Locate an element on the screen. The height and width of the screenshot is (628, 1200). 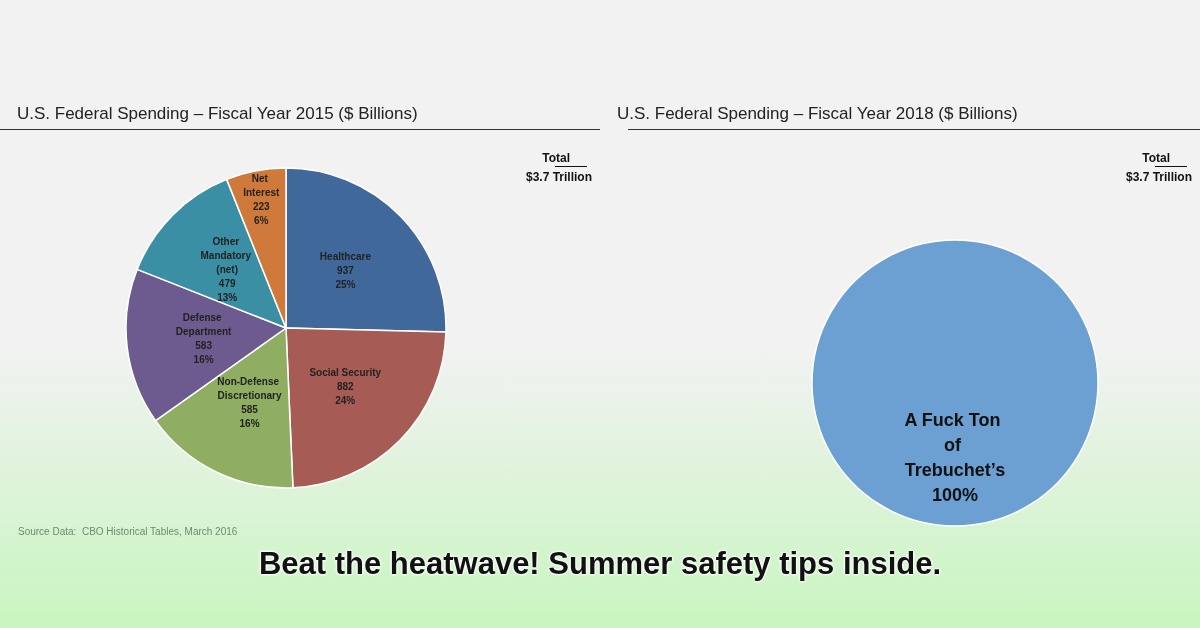
data-label: 223 6% is located at coordinates (261, 213).